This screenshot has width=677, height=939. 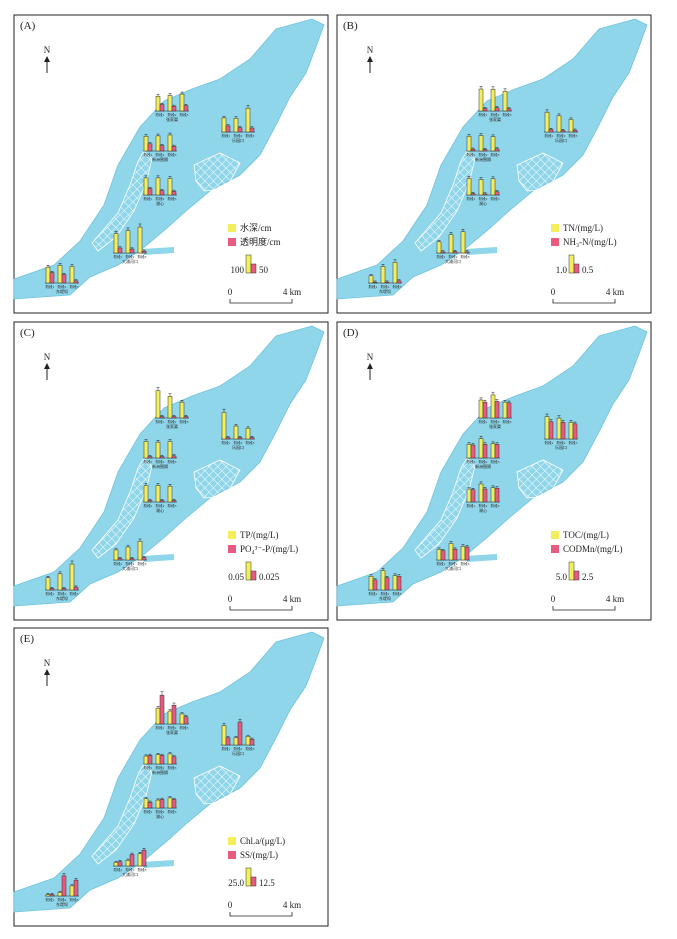 What do you see at coordinates (236, 577) in the screenshot?
I see `scale-key-value-1: 0.05` at bounding box center [236, 577].